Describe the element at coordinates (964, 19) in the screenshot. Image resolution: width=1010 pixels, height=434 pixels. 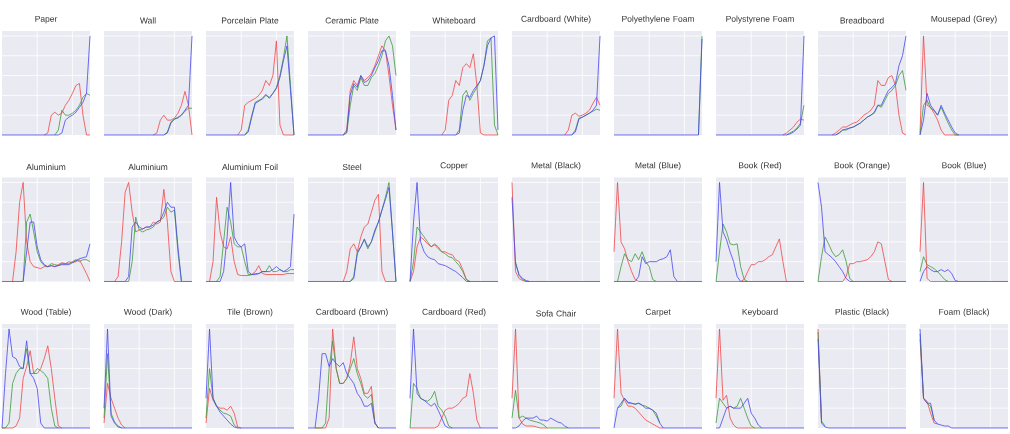
I see `chart-title: Mousepad (Grey)` at that location.